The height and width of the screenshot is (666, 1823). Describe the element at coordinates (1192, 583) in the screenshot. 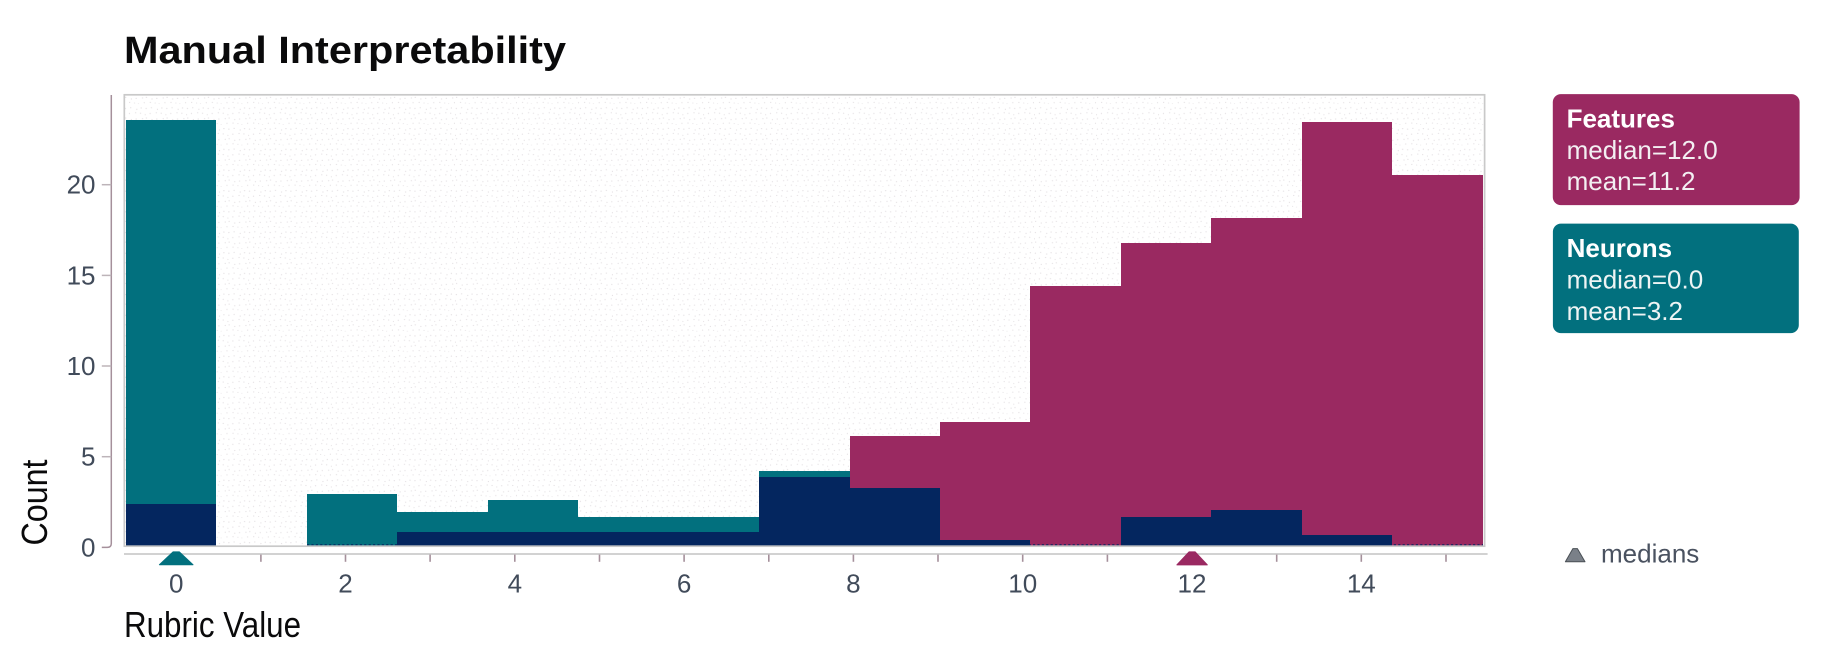

I see `svg-text: 12` at that location.